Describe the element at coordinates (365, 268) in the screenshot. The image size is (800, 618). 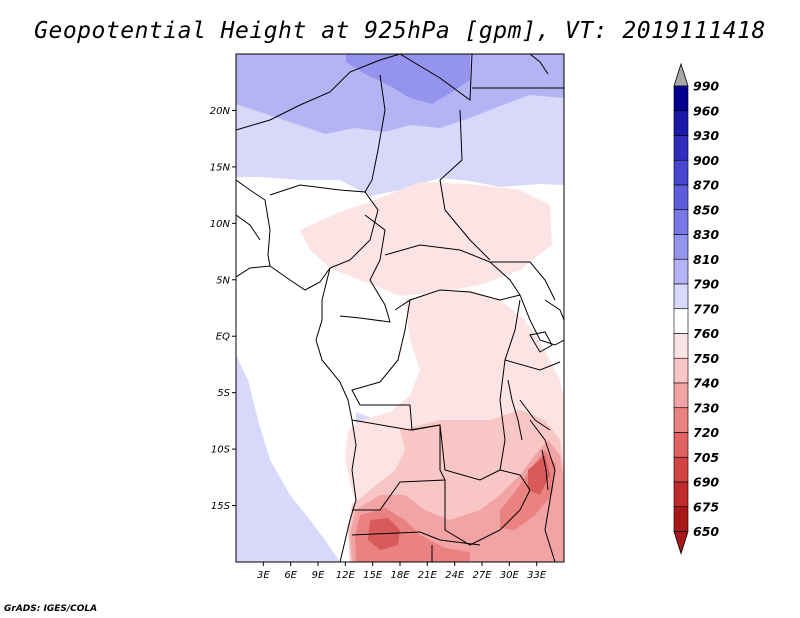
I see `border-cameroon` at that location.